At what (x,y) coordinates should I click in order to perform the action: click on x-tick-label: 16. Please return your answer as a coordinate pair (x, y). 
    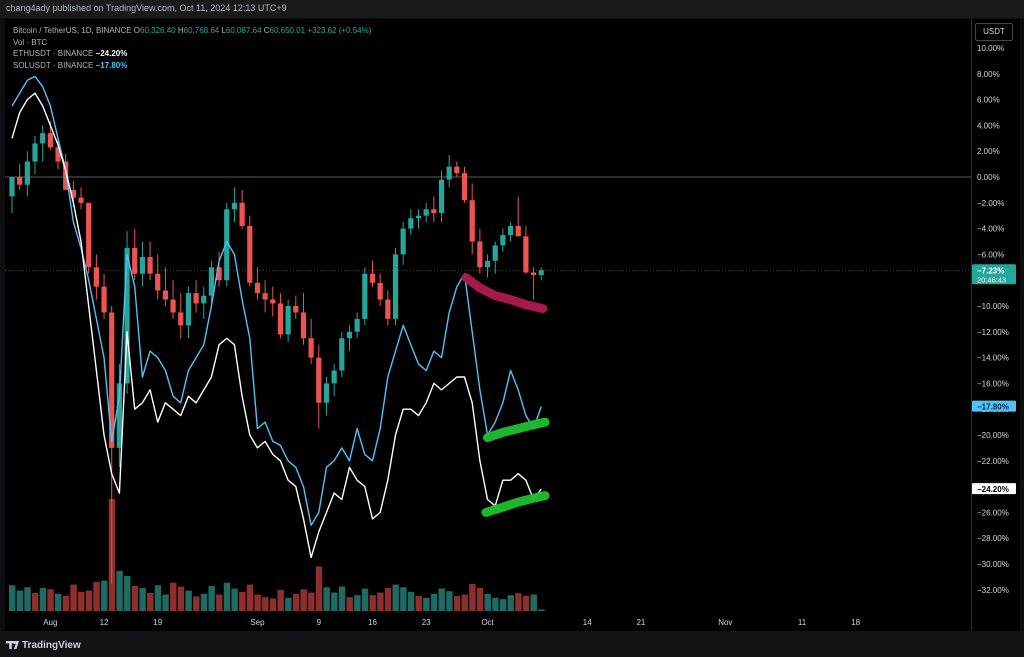
    Looking at the image, I should click on (372, 622).